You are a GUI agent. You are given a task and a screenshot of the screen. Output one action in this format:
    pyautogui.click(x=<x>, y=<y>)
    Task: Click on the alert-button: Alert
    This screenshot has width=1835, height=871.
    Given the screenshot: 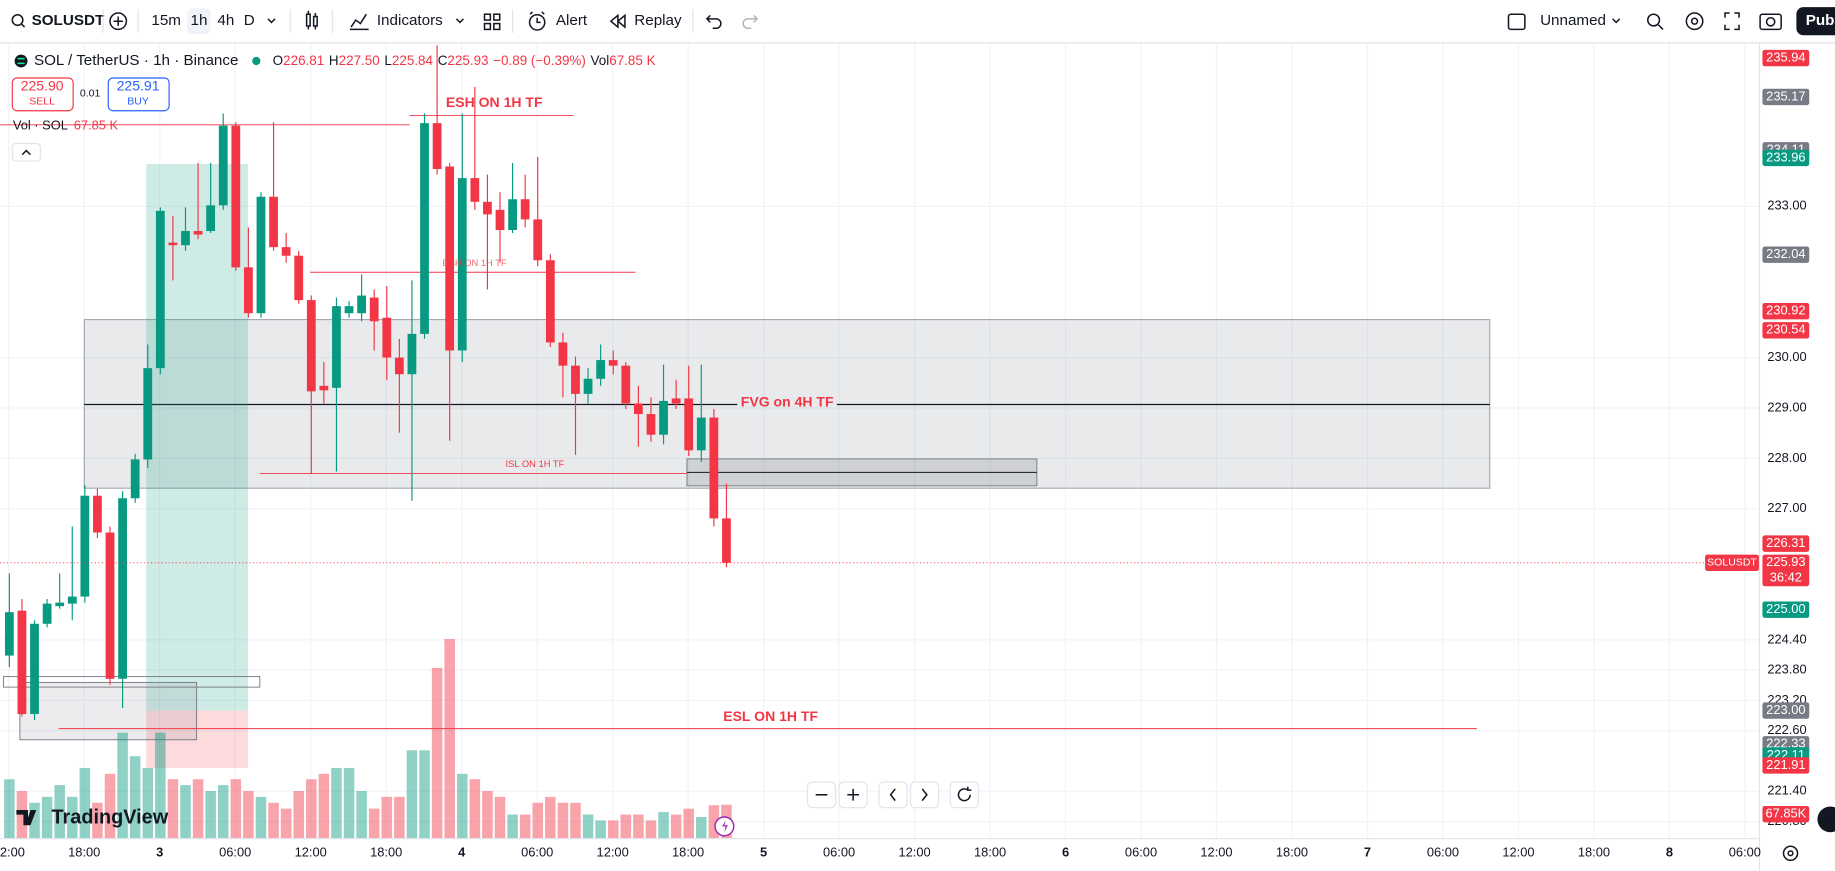 What is the action you would take?
    pyautogui.click(x=558, y=21)
    